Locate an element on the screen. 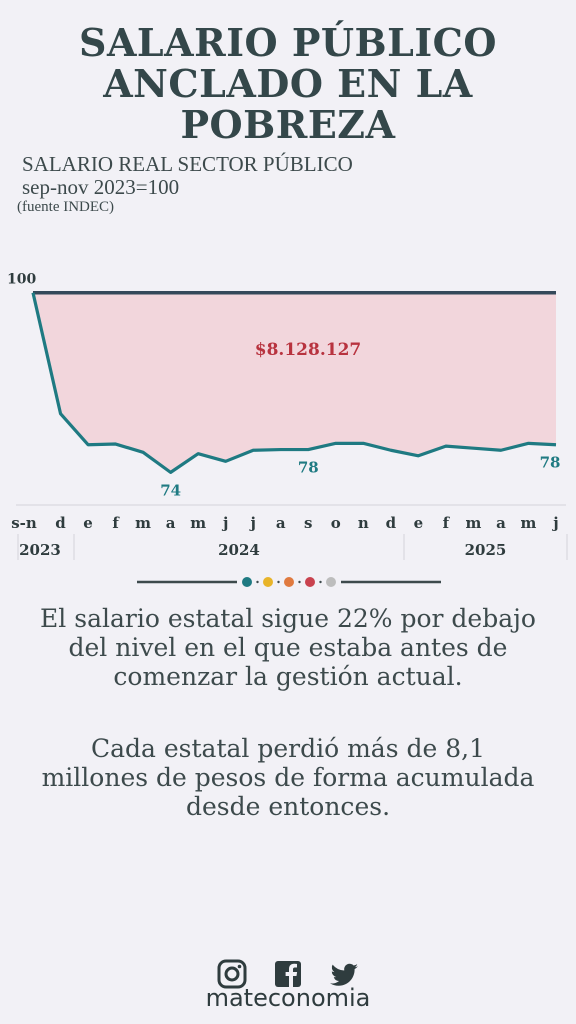 This screenshot has height=1024, width=576. year-label: 2025 is located at coordinates (486, 550).